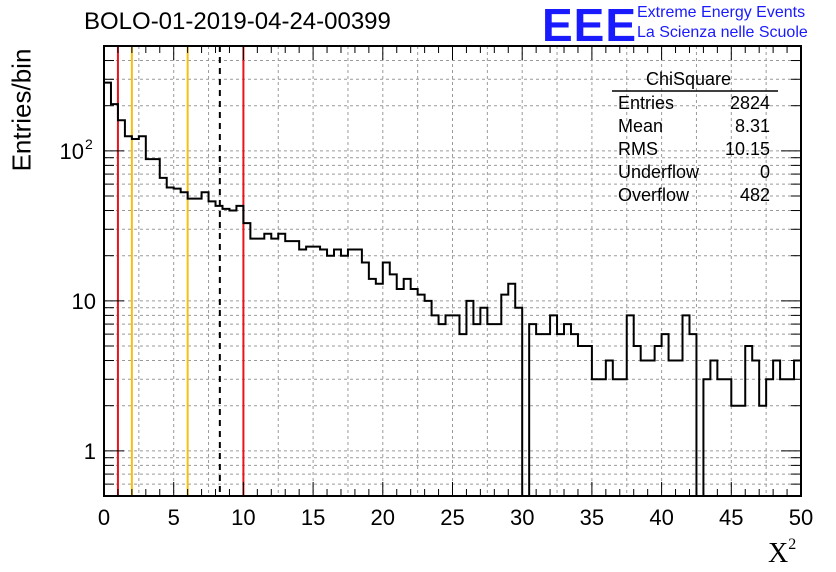  I want to click on vertical-marker-lines, so click(180, 271).